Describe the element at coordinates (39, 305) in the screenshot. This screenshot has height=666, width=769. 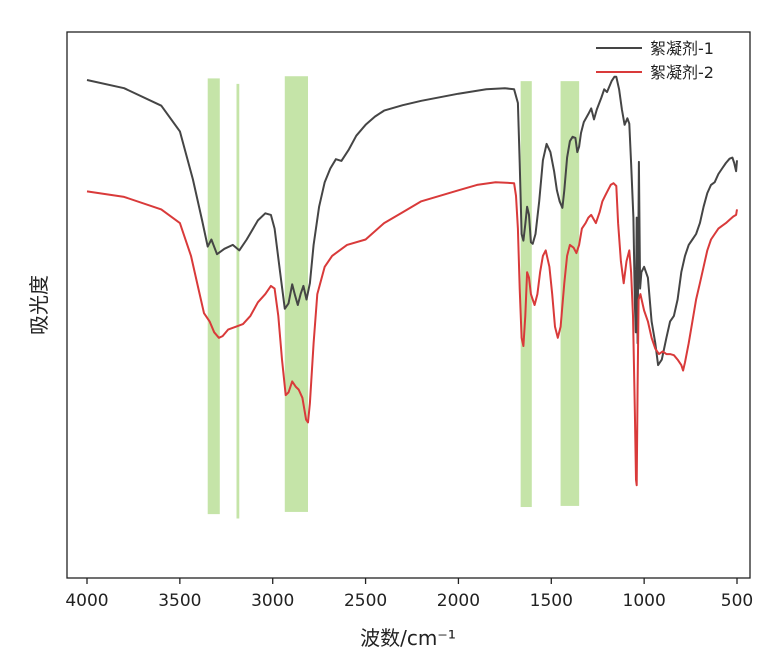
I see `y-axis-label: 吸光度` at that location.